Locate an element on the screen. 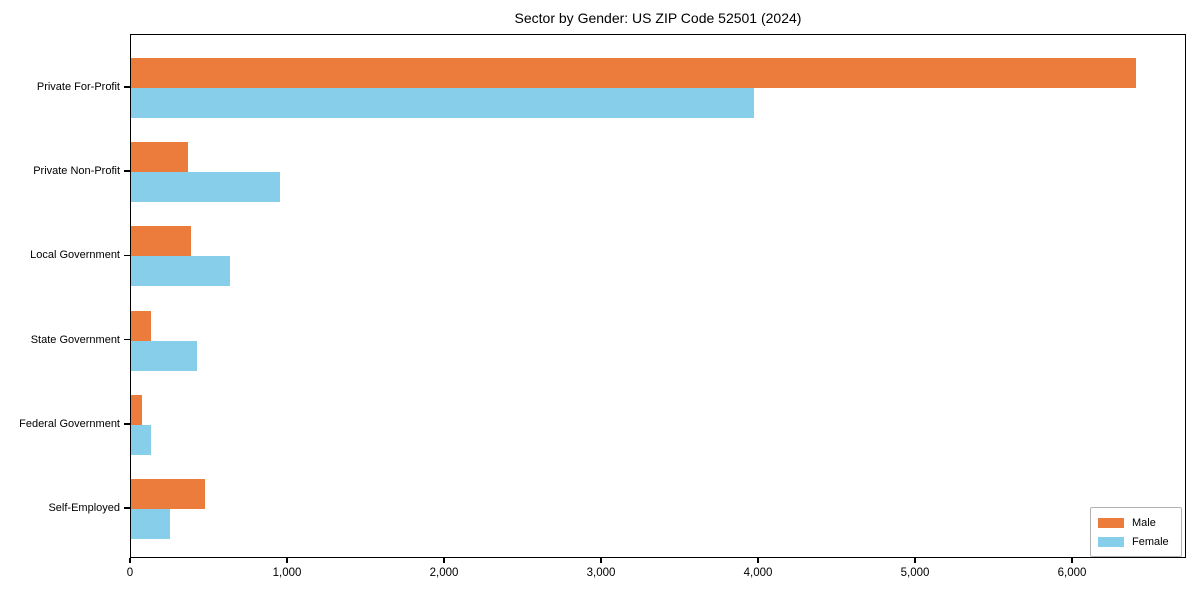 The image size is (1200, 600). bar-female-private-non-profit is located at coordinates (206, 187).